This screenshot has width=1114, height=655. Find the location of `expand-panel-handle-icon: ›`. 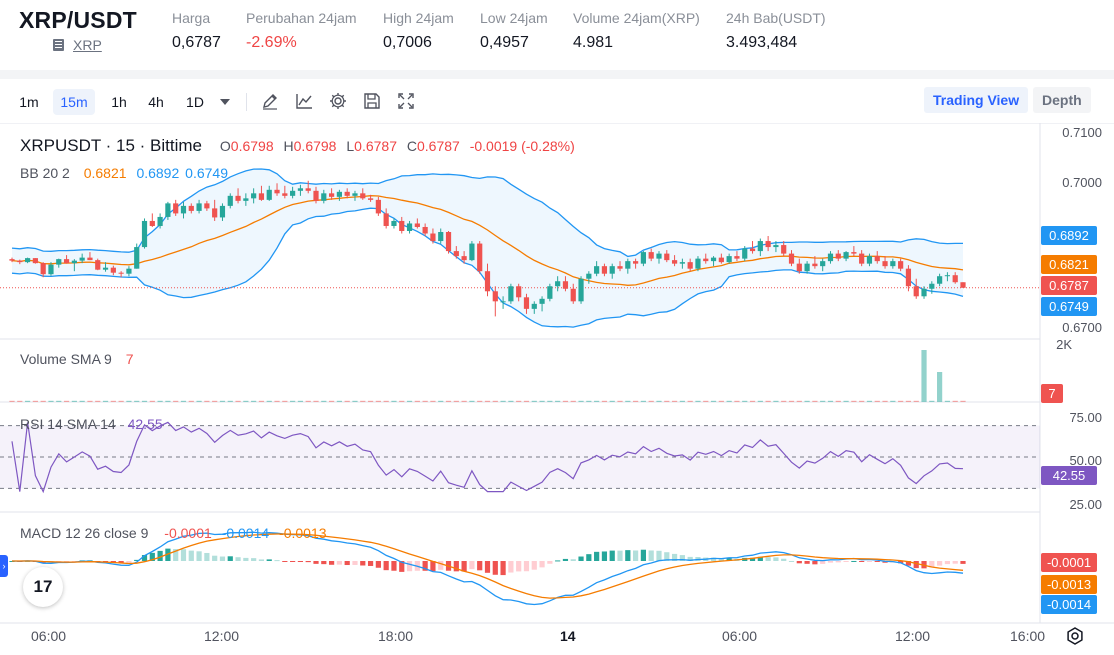

expand-panel-handle-icon: › is located at coordinates (4, 566).